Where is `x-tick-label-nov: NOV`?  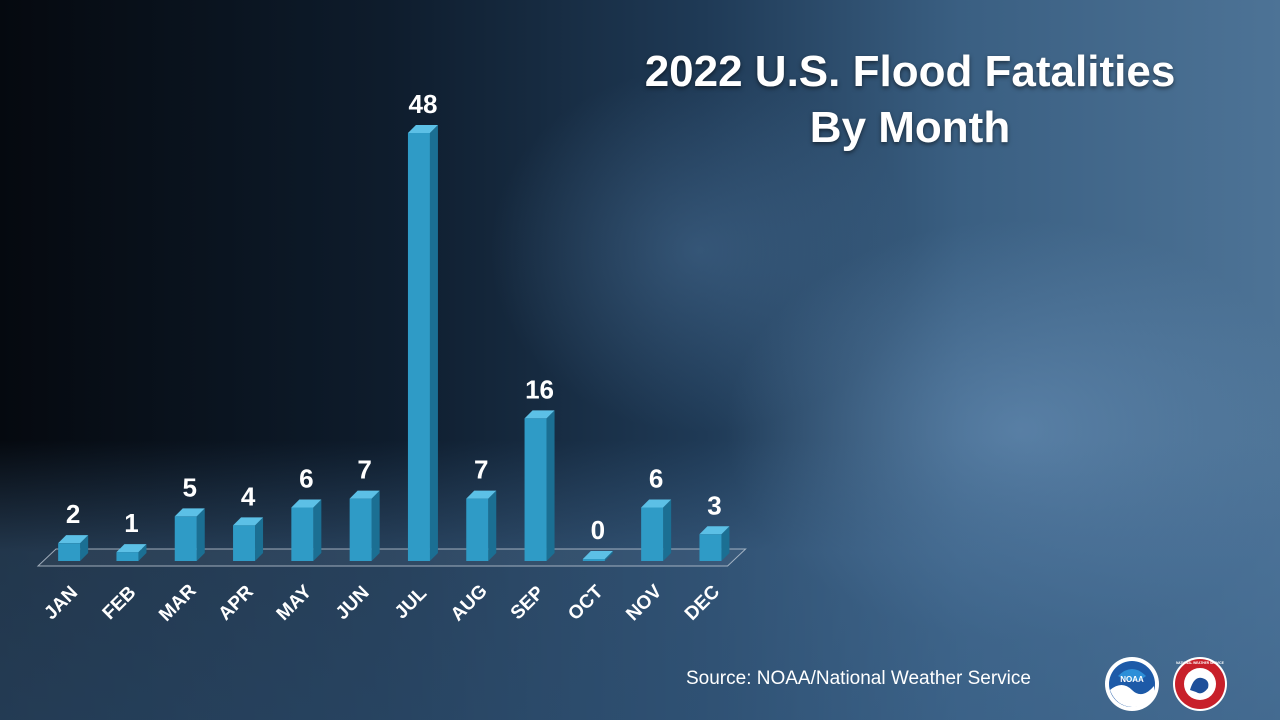 x-tick-label-nov: NOV is located at coordinates (644, 603).